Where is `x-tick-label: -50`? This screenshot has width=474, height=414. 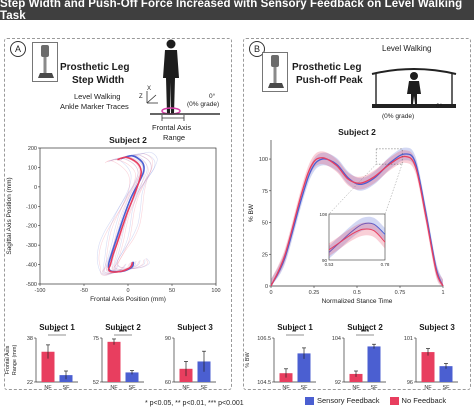 x-tick-label: -50 is located at coordinates (84, 291).